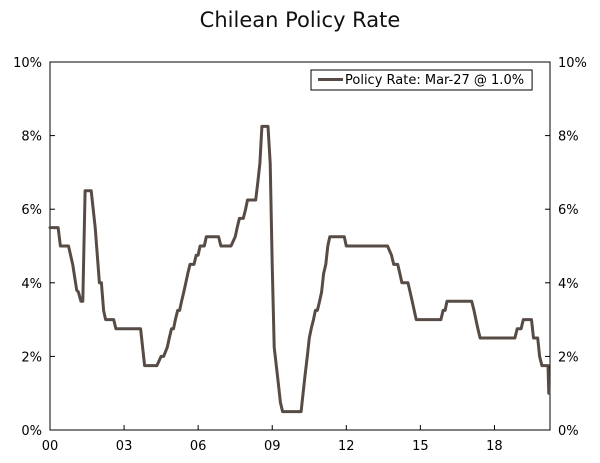  I want to click on y-tick-label-right: 2%, so click(568, 357).